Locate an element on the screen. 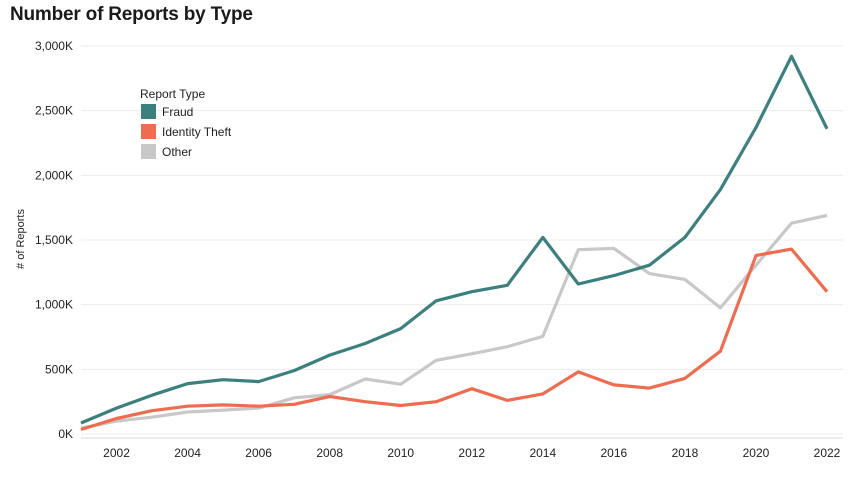  y-axis-tick-labels: 0K 500K 1,000K 1,500K 2,000K 2,500K 3,000K is located at coordinates (54, 240).